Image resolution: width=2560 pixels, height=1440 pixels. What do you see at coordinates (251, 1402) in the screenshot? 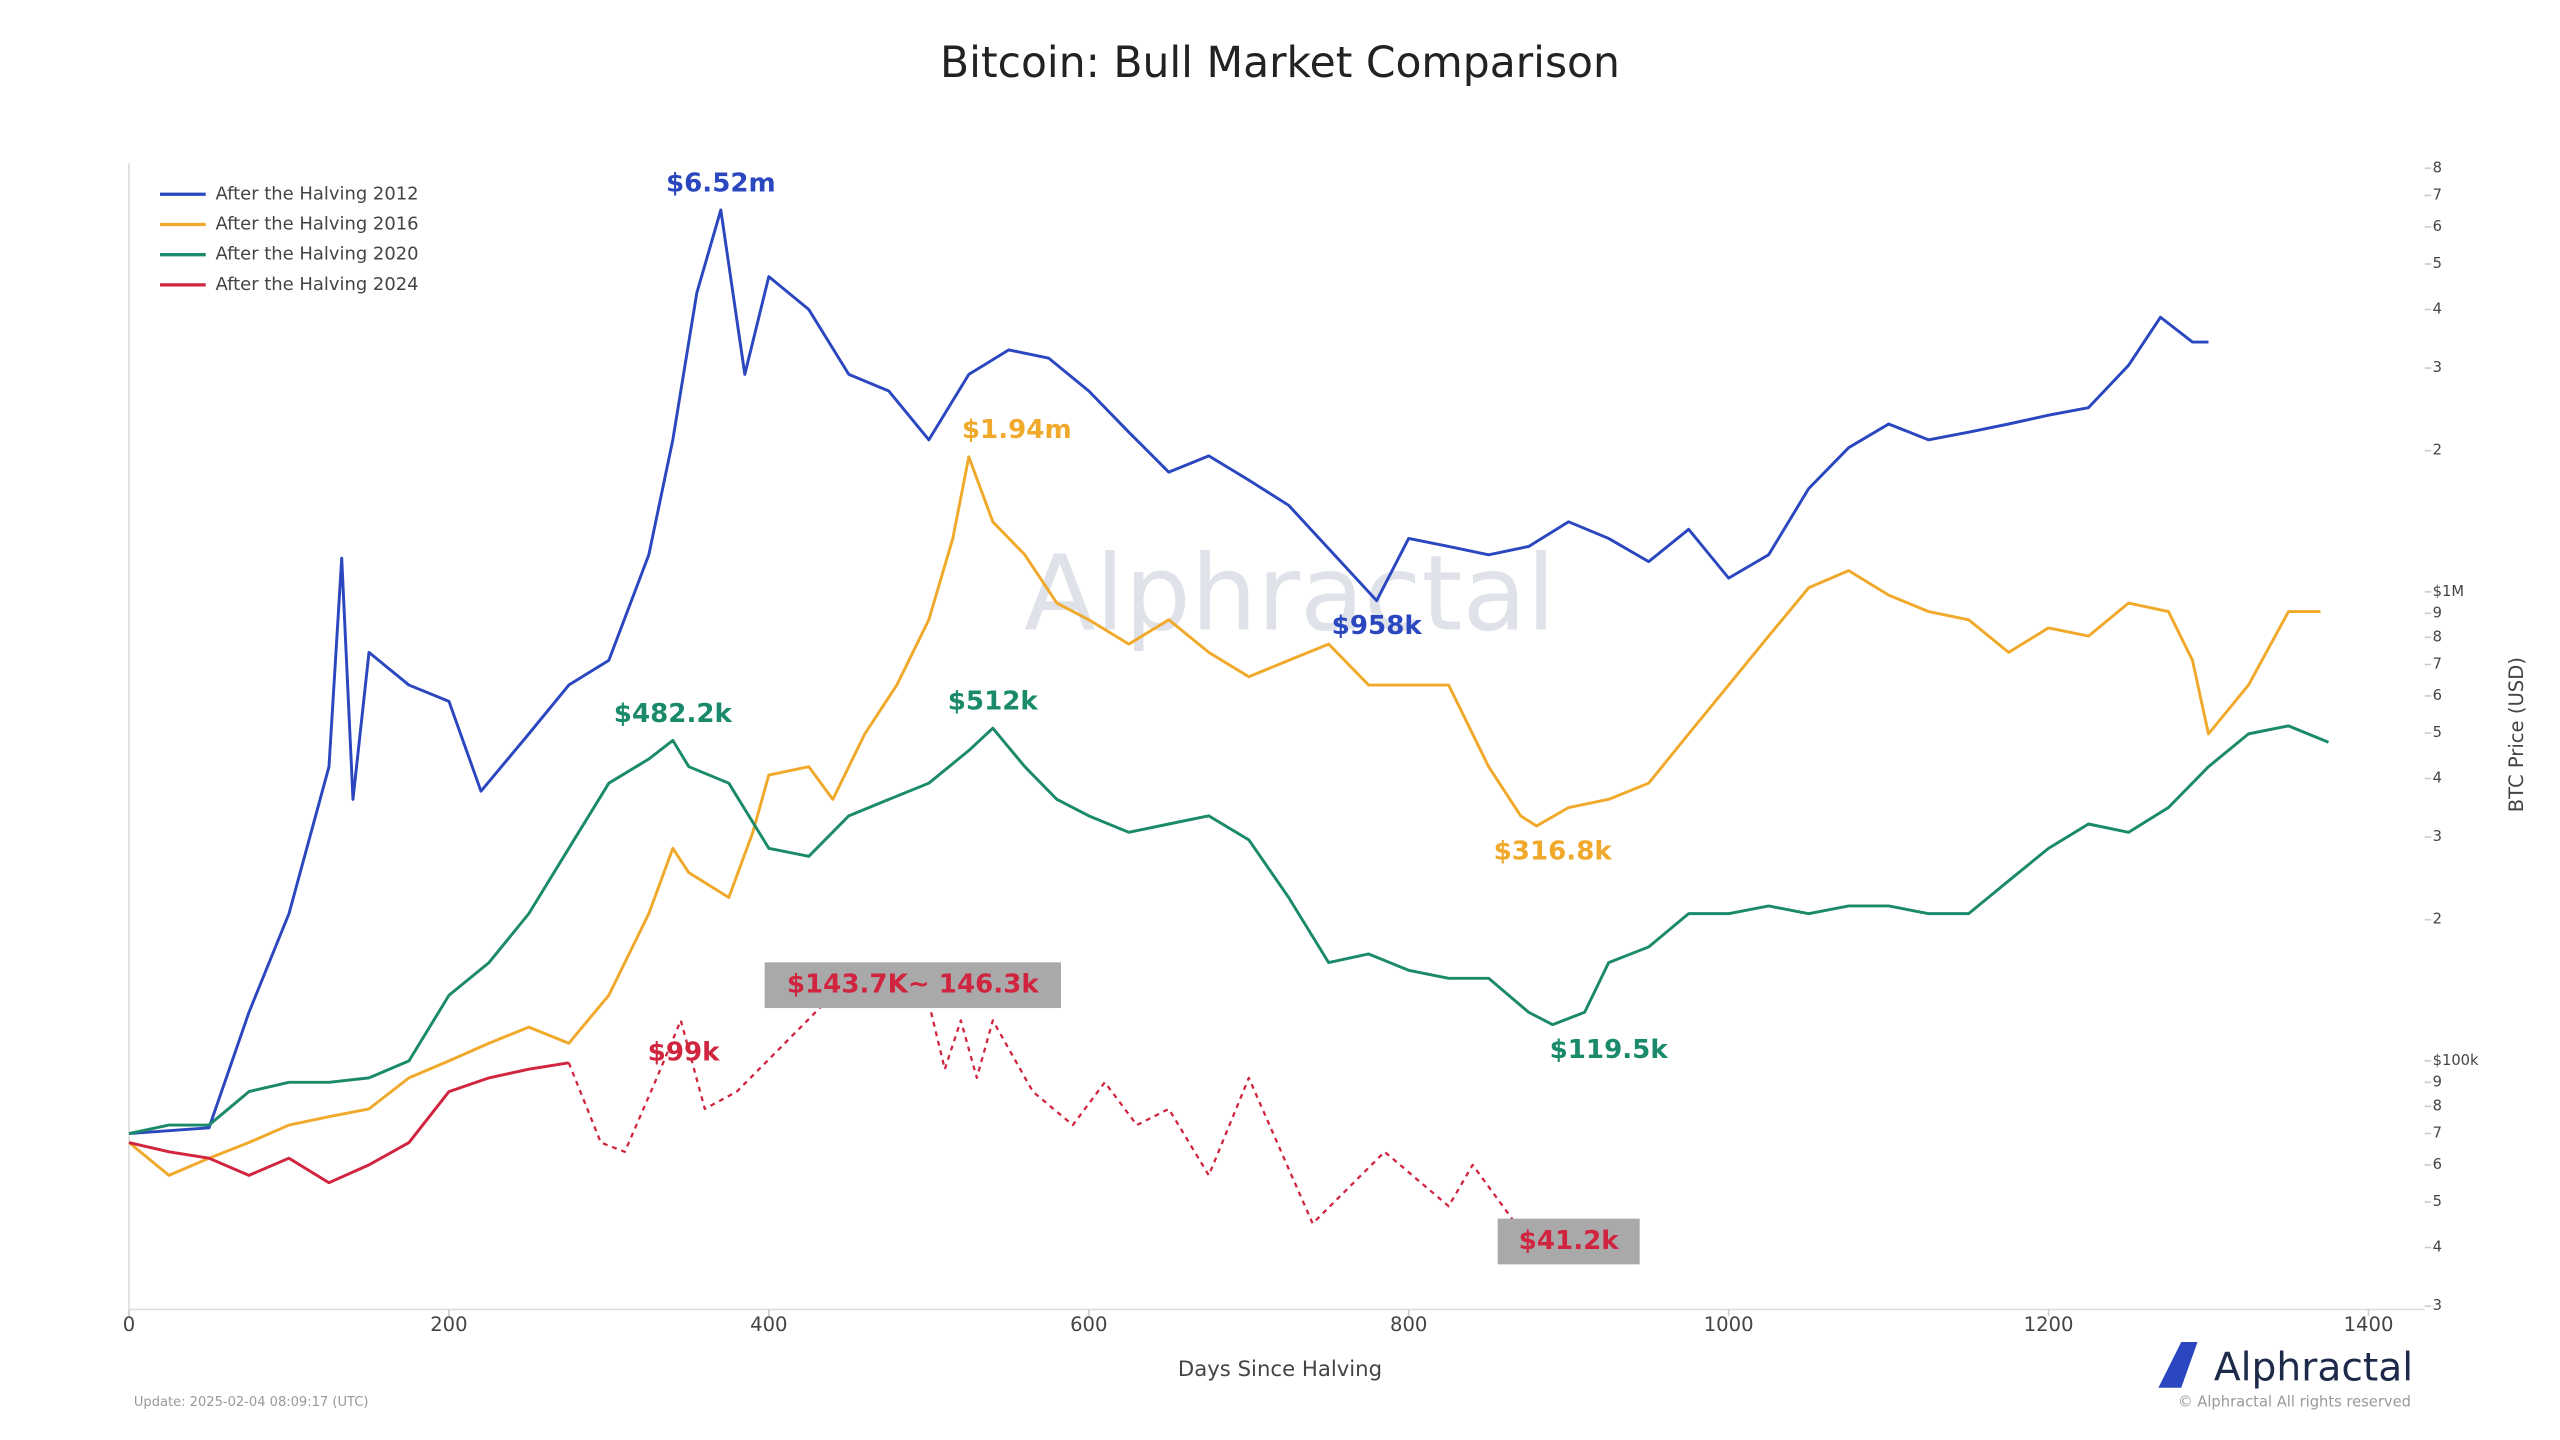
I see `update-note: Update: 2025-02-04 08:09:17 (UTC)` at bounding box center [251, 1402].